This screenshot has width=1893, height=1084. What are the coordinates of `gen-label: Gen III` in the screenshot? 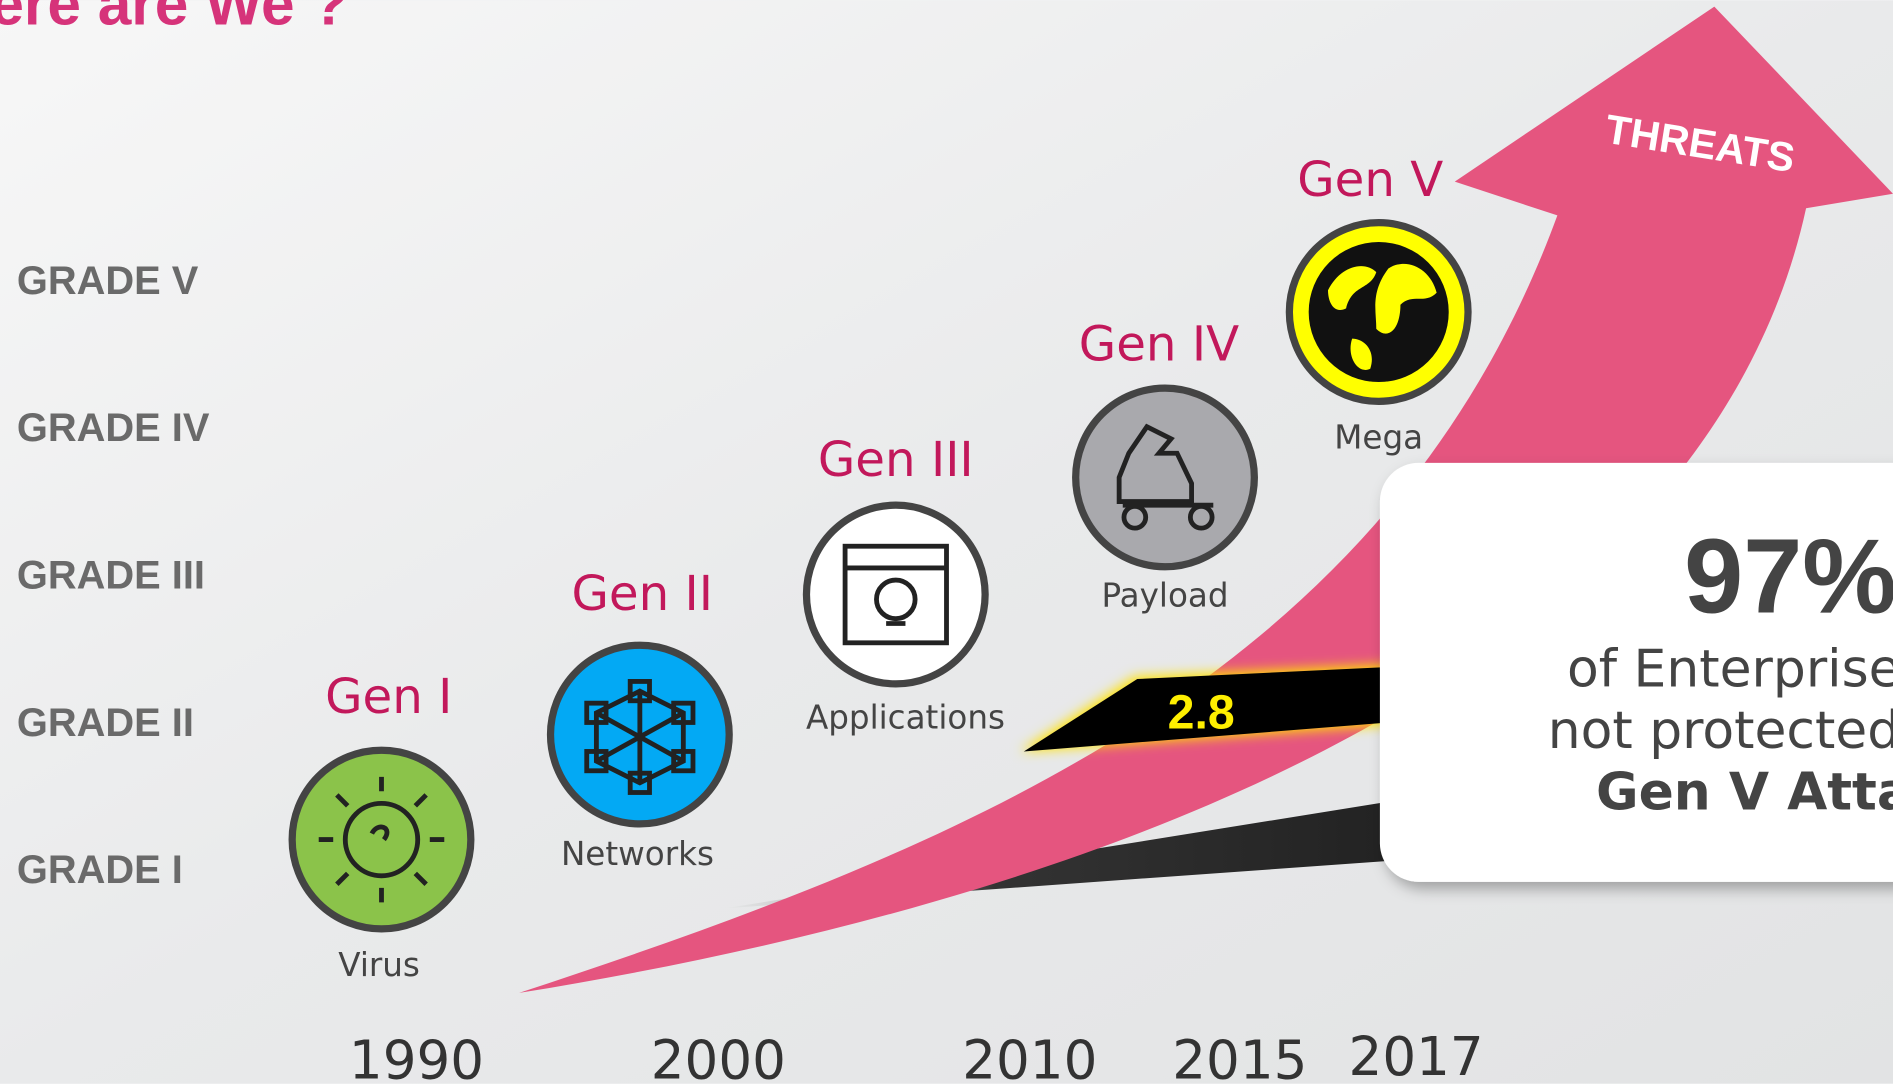 It's located at (896, 460).